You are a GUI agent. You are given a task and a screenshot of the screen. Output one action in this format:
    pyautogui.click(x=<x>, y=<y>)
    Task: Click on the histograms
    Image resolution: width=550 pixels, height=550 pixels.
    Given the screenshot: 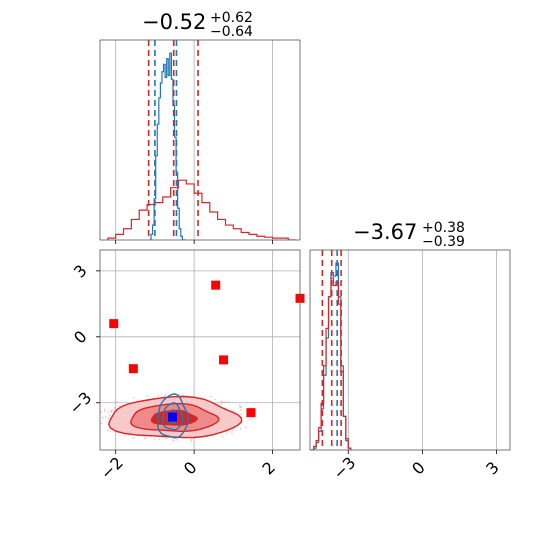 What is the action you would take?
    pyautogui.click(x=202, y=146)
    